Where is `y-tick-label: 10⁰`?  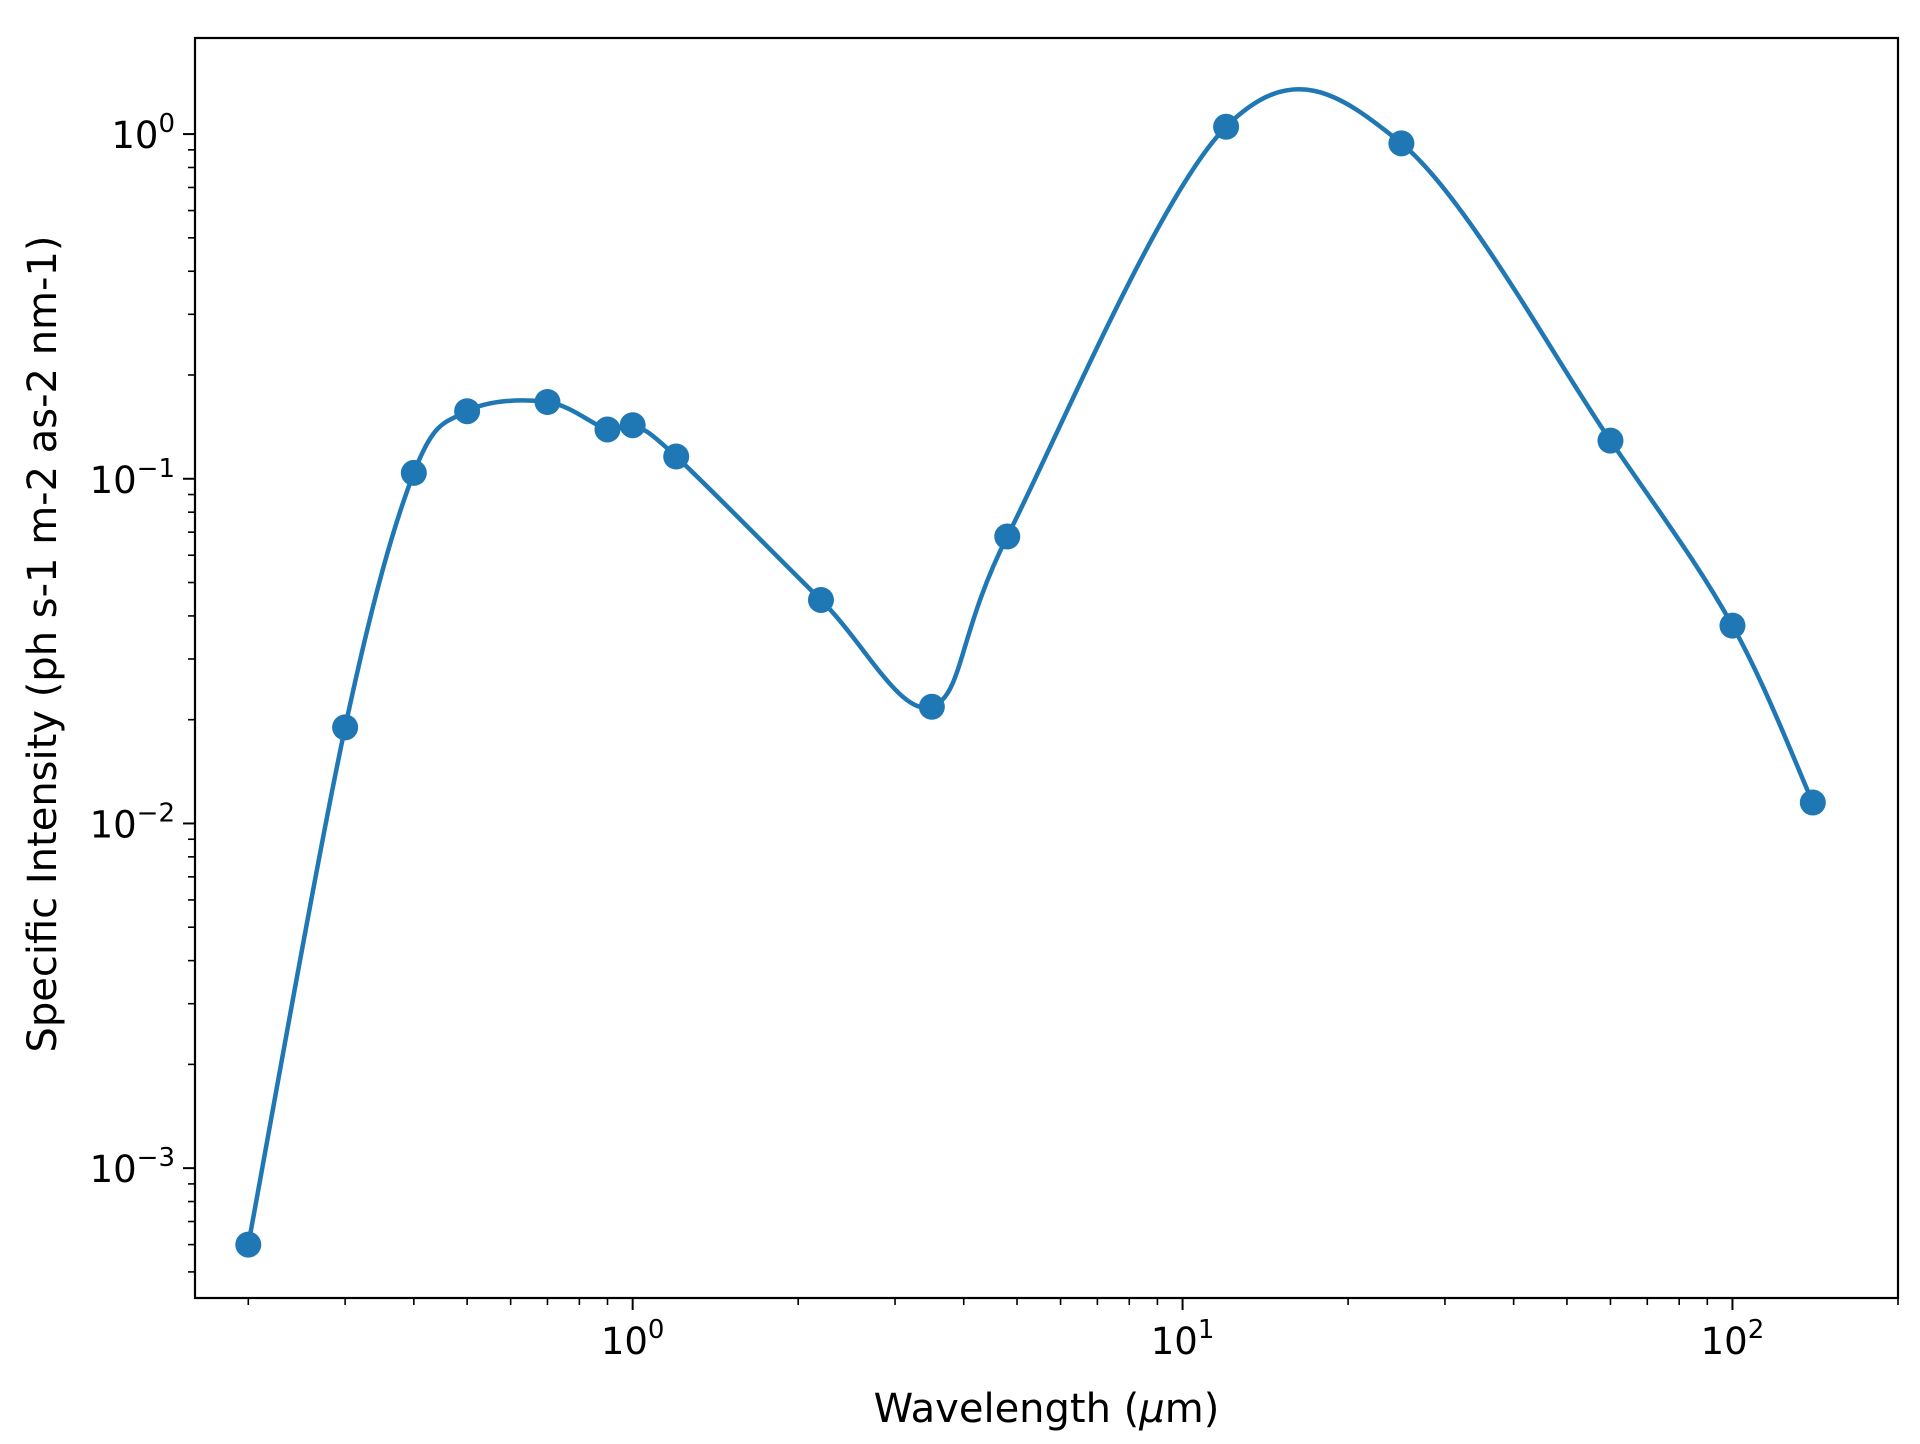
y-tick-label: 10⁰ is located at coordinates (143, 133).